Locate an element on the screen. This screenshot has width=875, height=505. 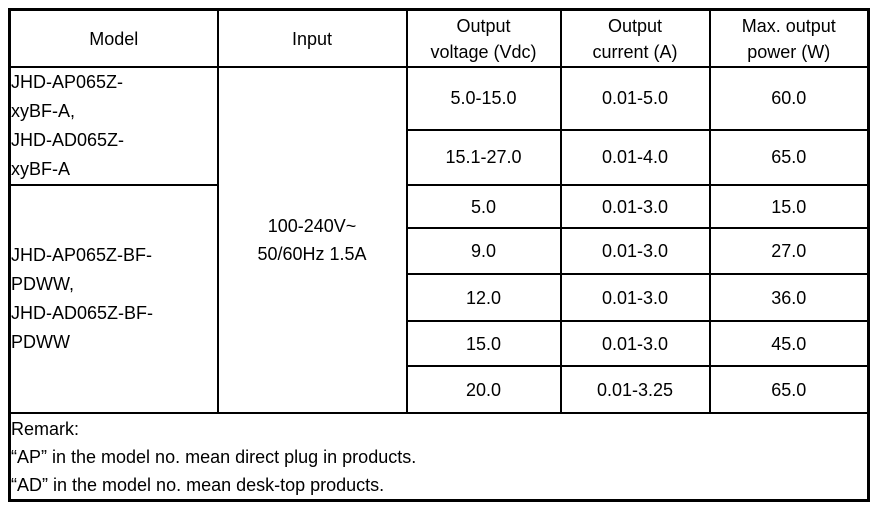
remark-title: Remark: is located at coordinates (45, 428).